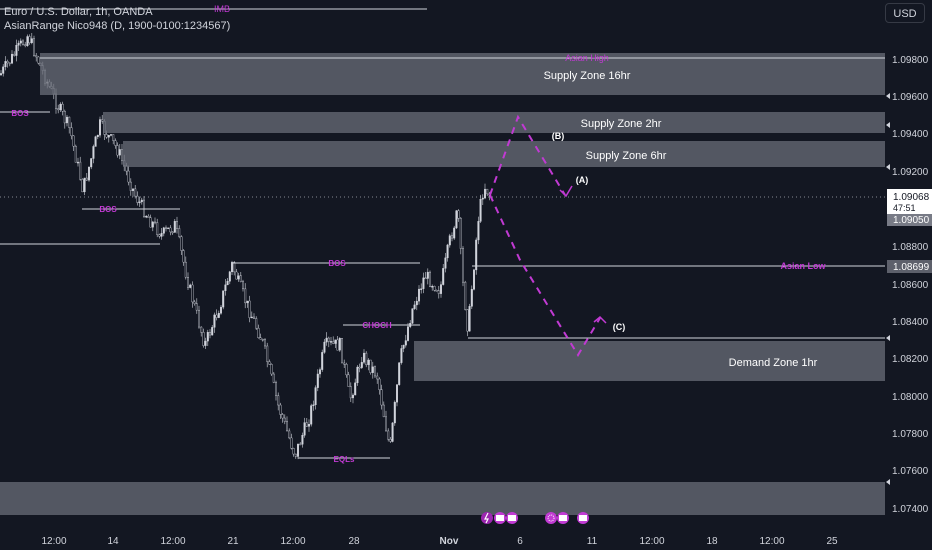  I want to click on currency-button: USD, so click(905, 13).